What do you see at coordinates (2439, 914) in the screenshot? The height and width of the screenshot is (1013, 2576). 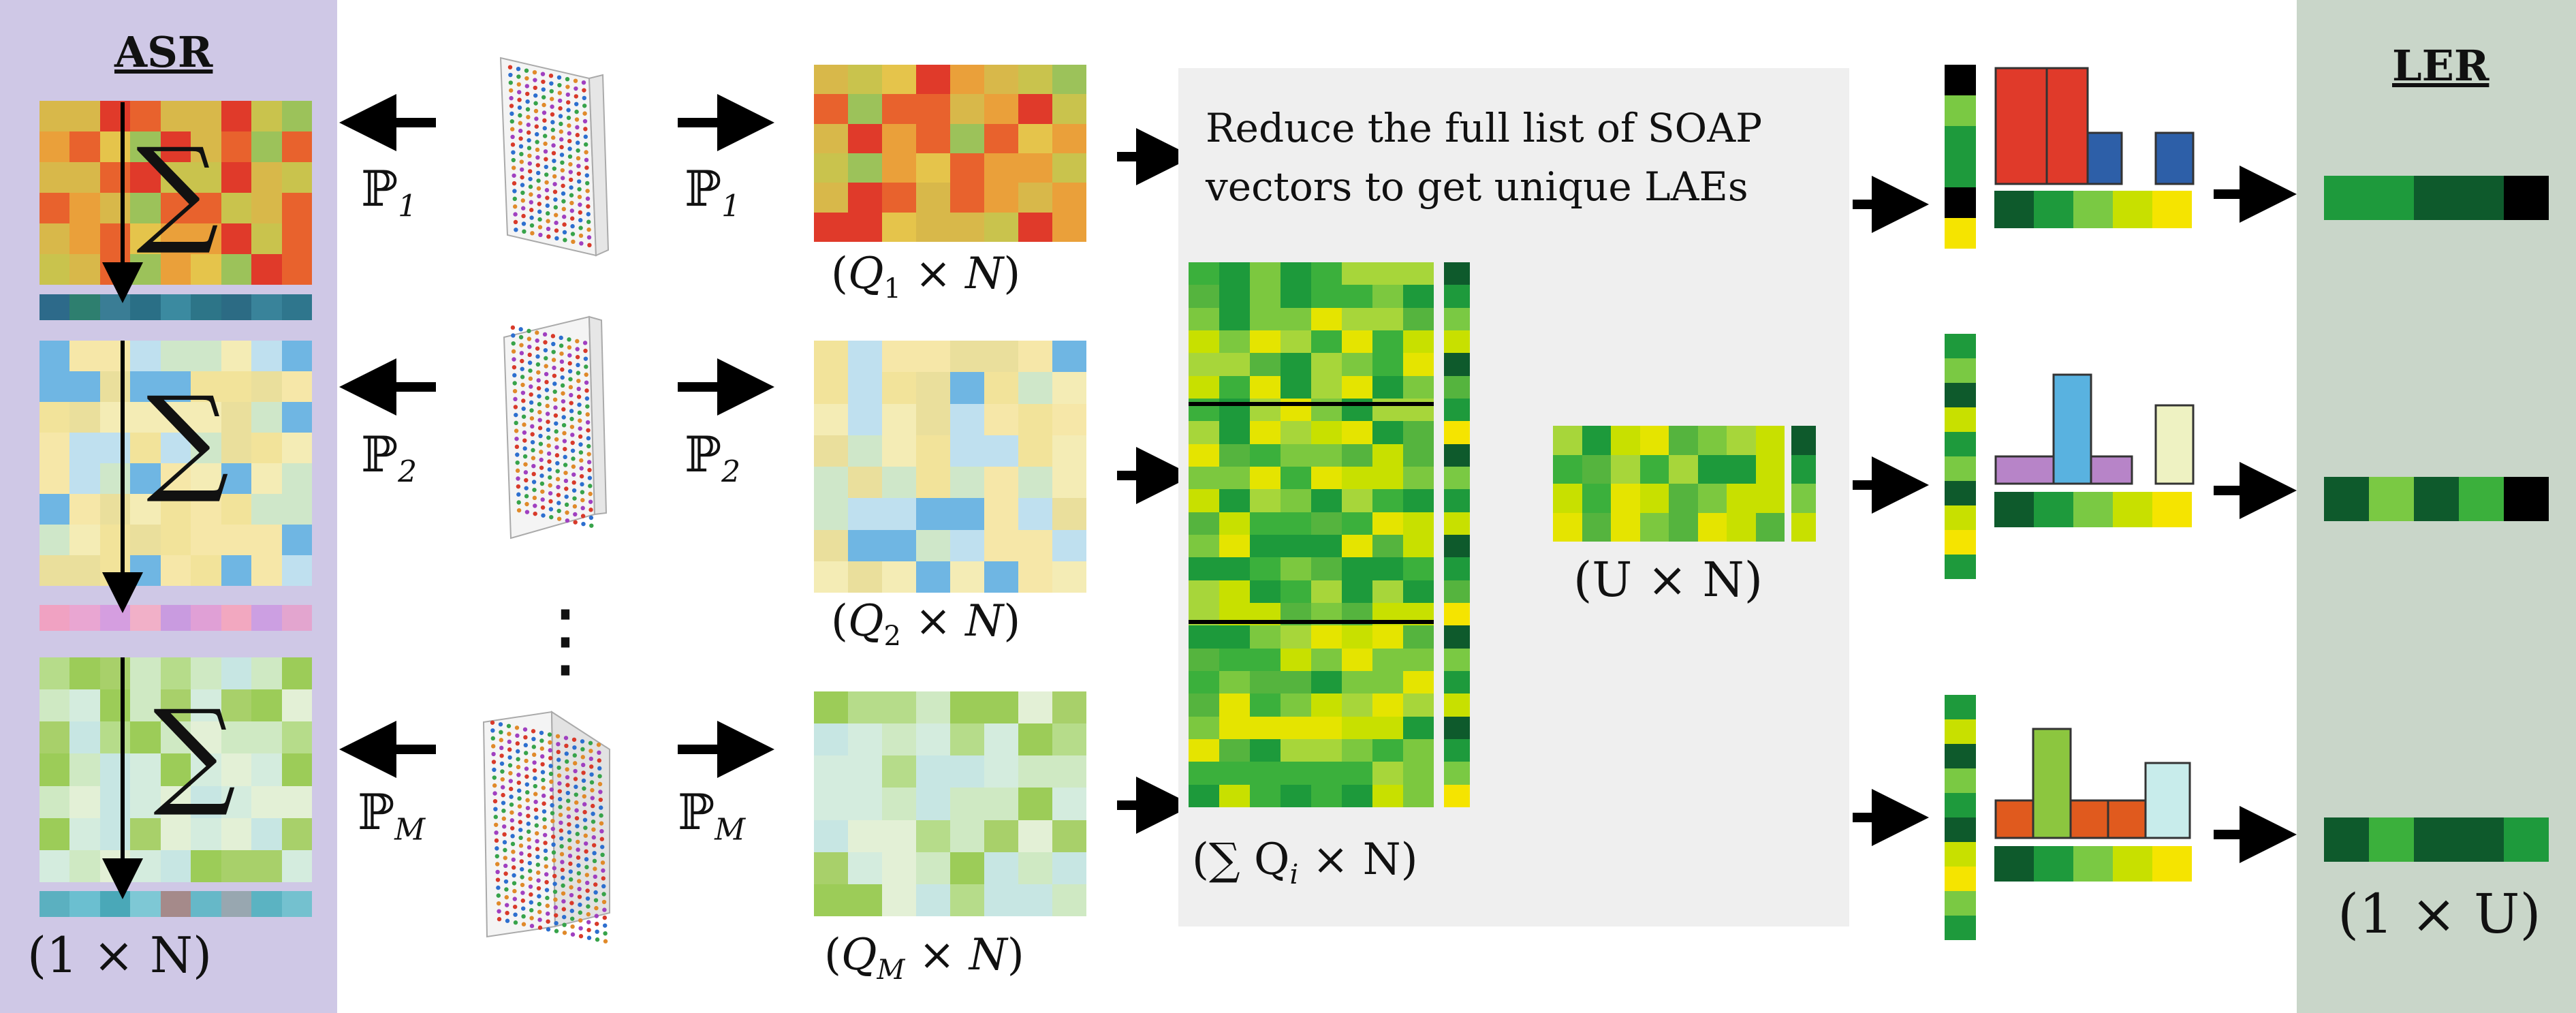 I see `ler-dim-label: (1 × U)` at bounding box center [2439, 914].